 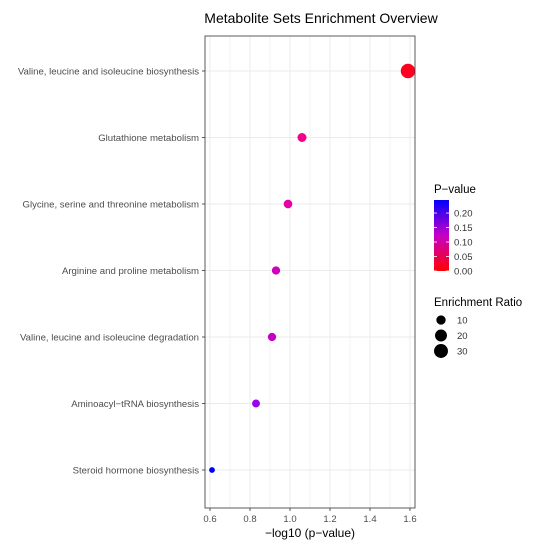 What do you see at coordinates (148, 138) in the screenshot?
I see `y-category-label: Glutathione metabolism` at bounding box center [148, 138].